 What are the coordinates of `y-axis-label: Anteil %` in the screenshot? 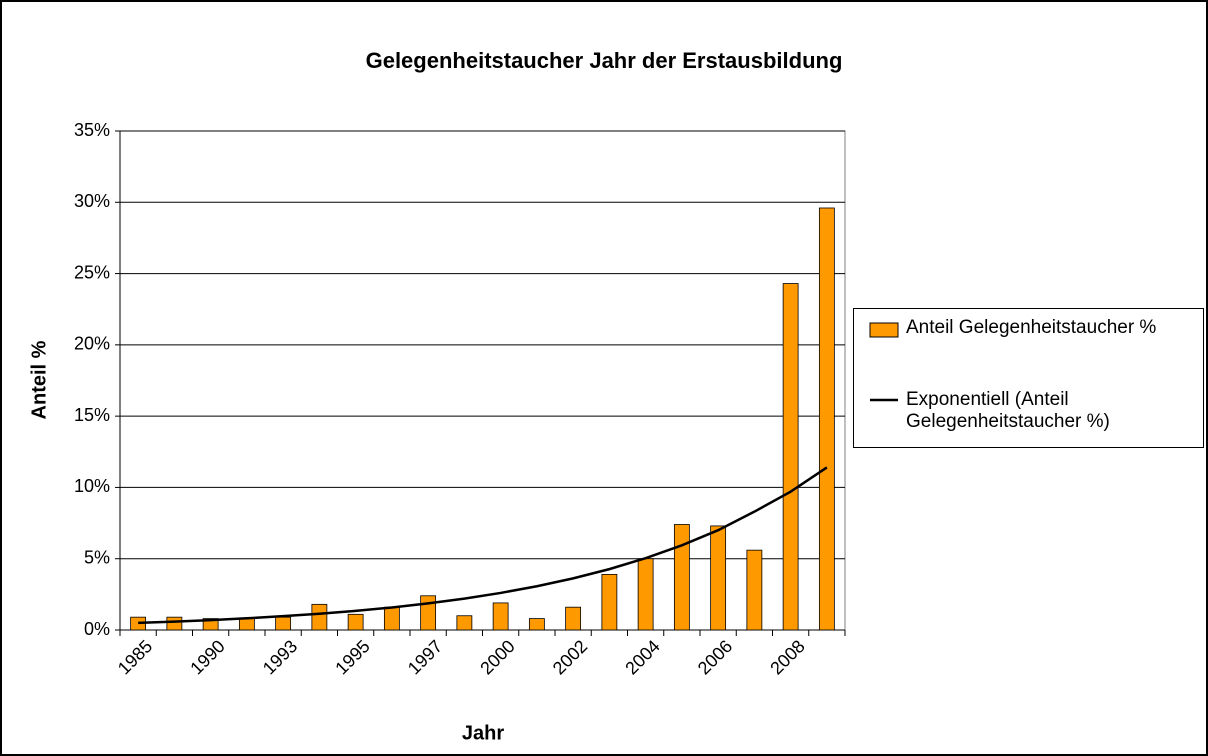 It's located at (39, 379).